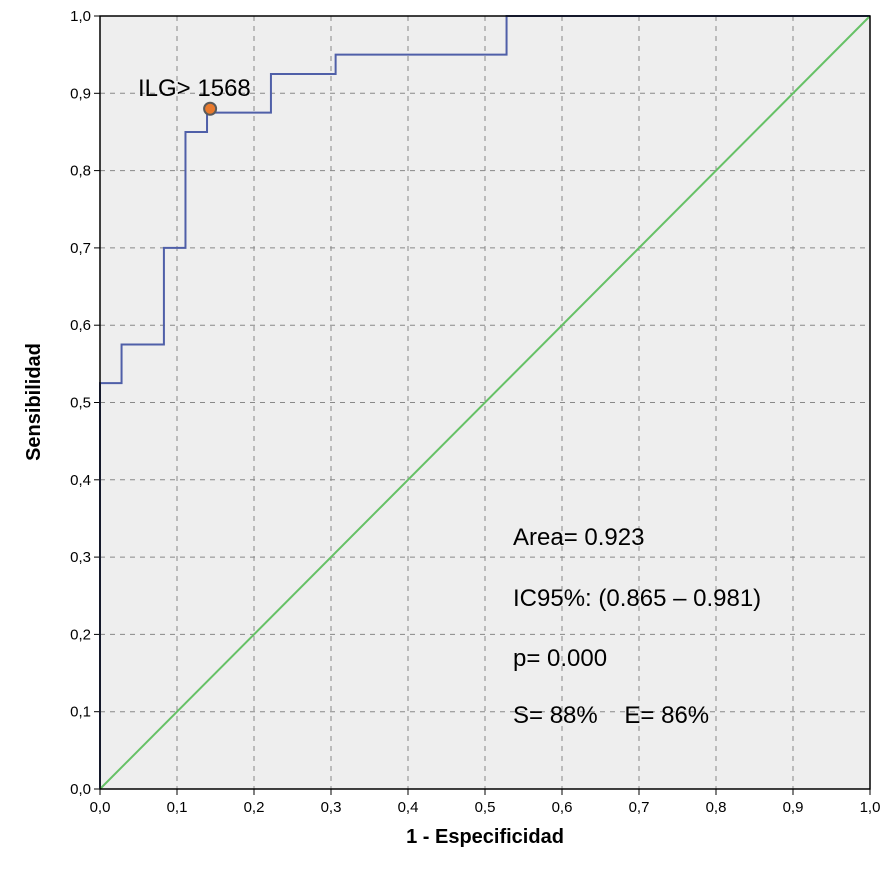 This screenshot has height=877, width=889. I want to click on y-tick-label: 0,4, so click(80, 480).